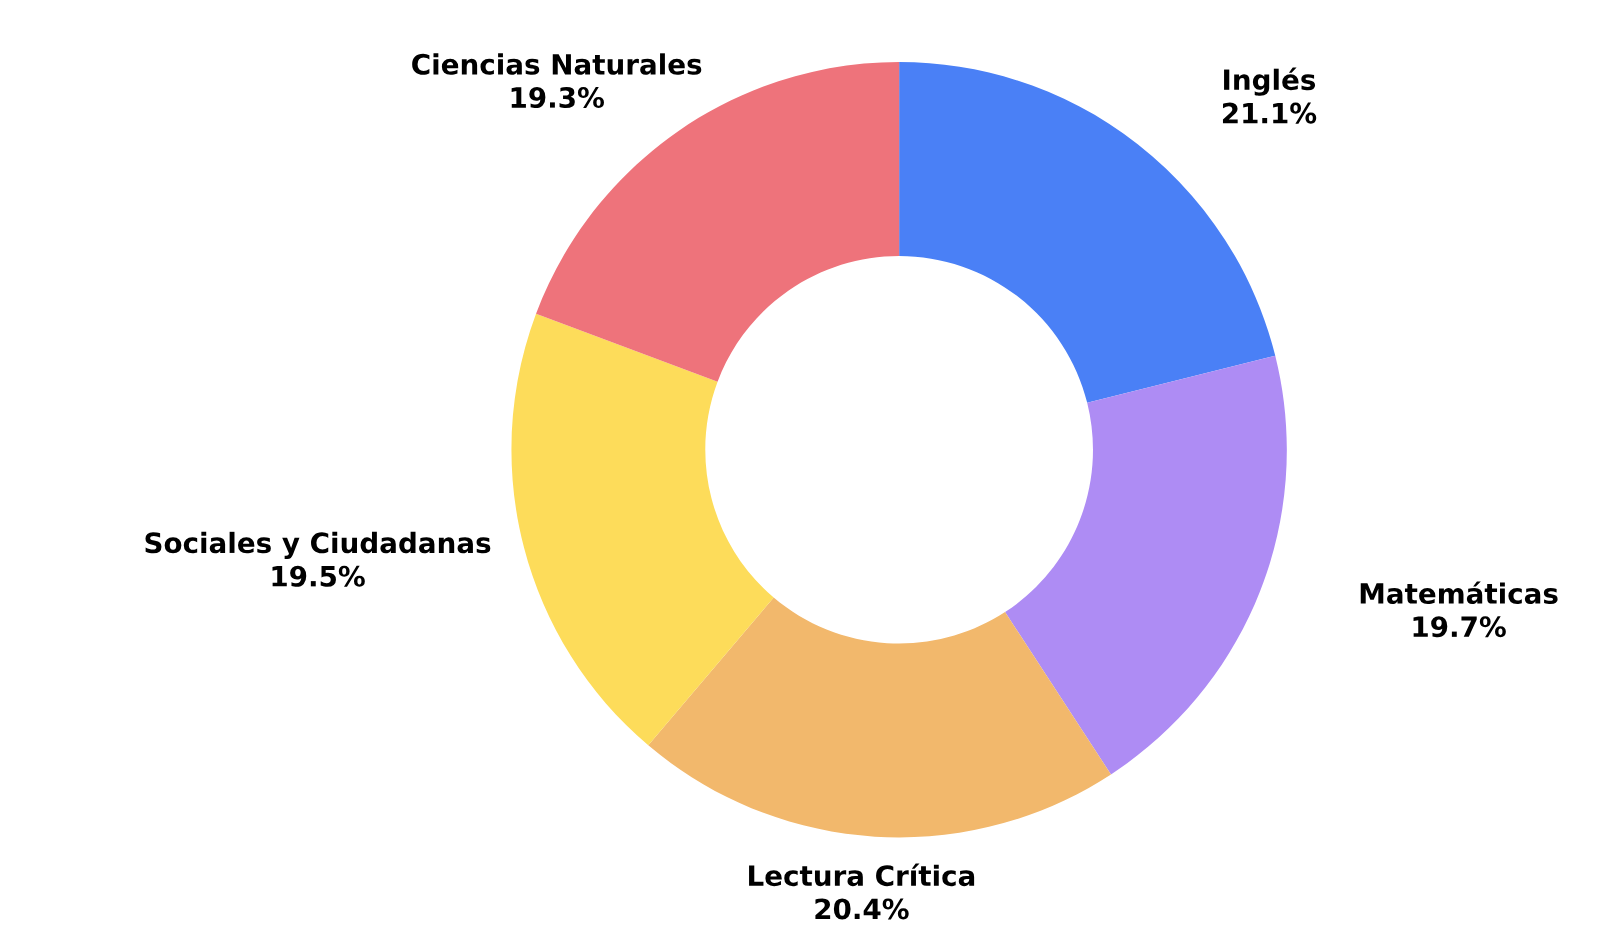  What do you see at coordinates (1270, 81) in the screenshot?
I see `slice-label: Inglés` at bounding box center [1270, 81].